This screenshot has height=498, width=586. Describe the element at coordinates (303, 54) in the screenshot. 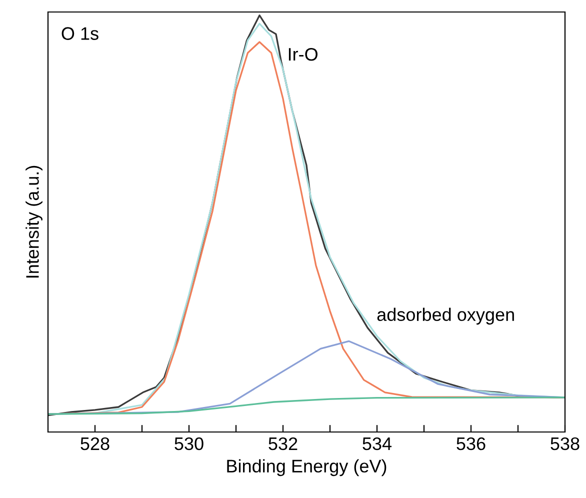

I see `series-label: Ir-O` at that location.